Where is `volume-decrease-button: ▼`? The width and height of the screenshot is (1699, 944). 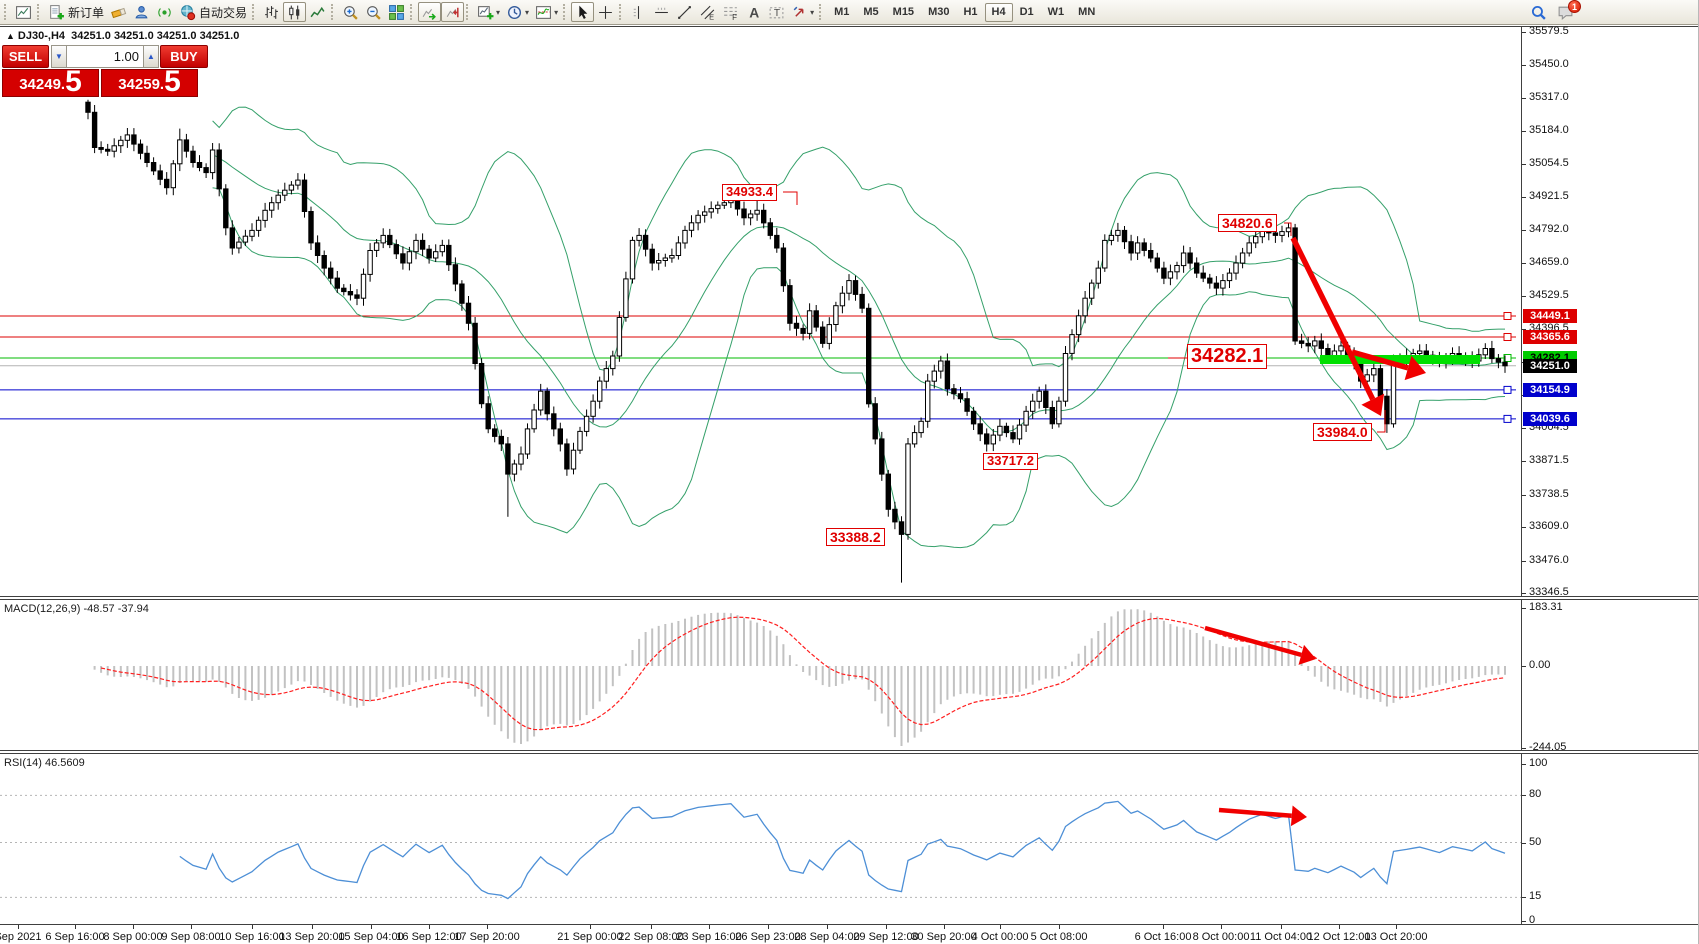 volume-decrease-button: ▼ is located at coordinates (59, 56).